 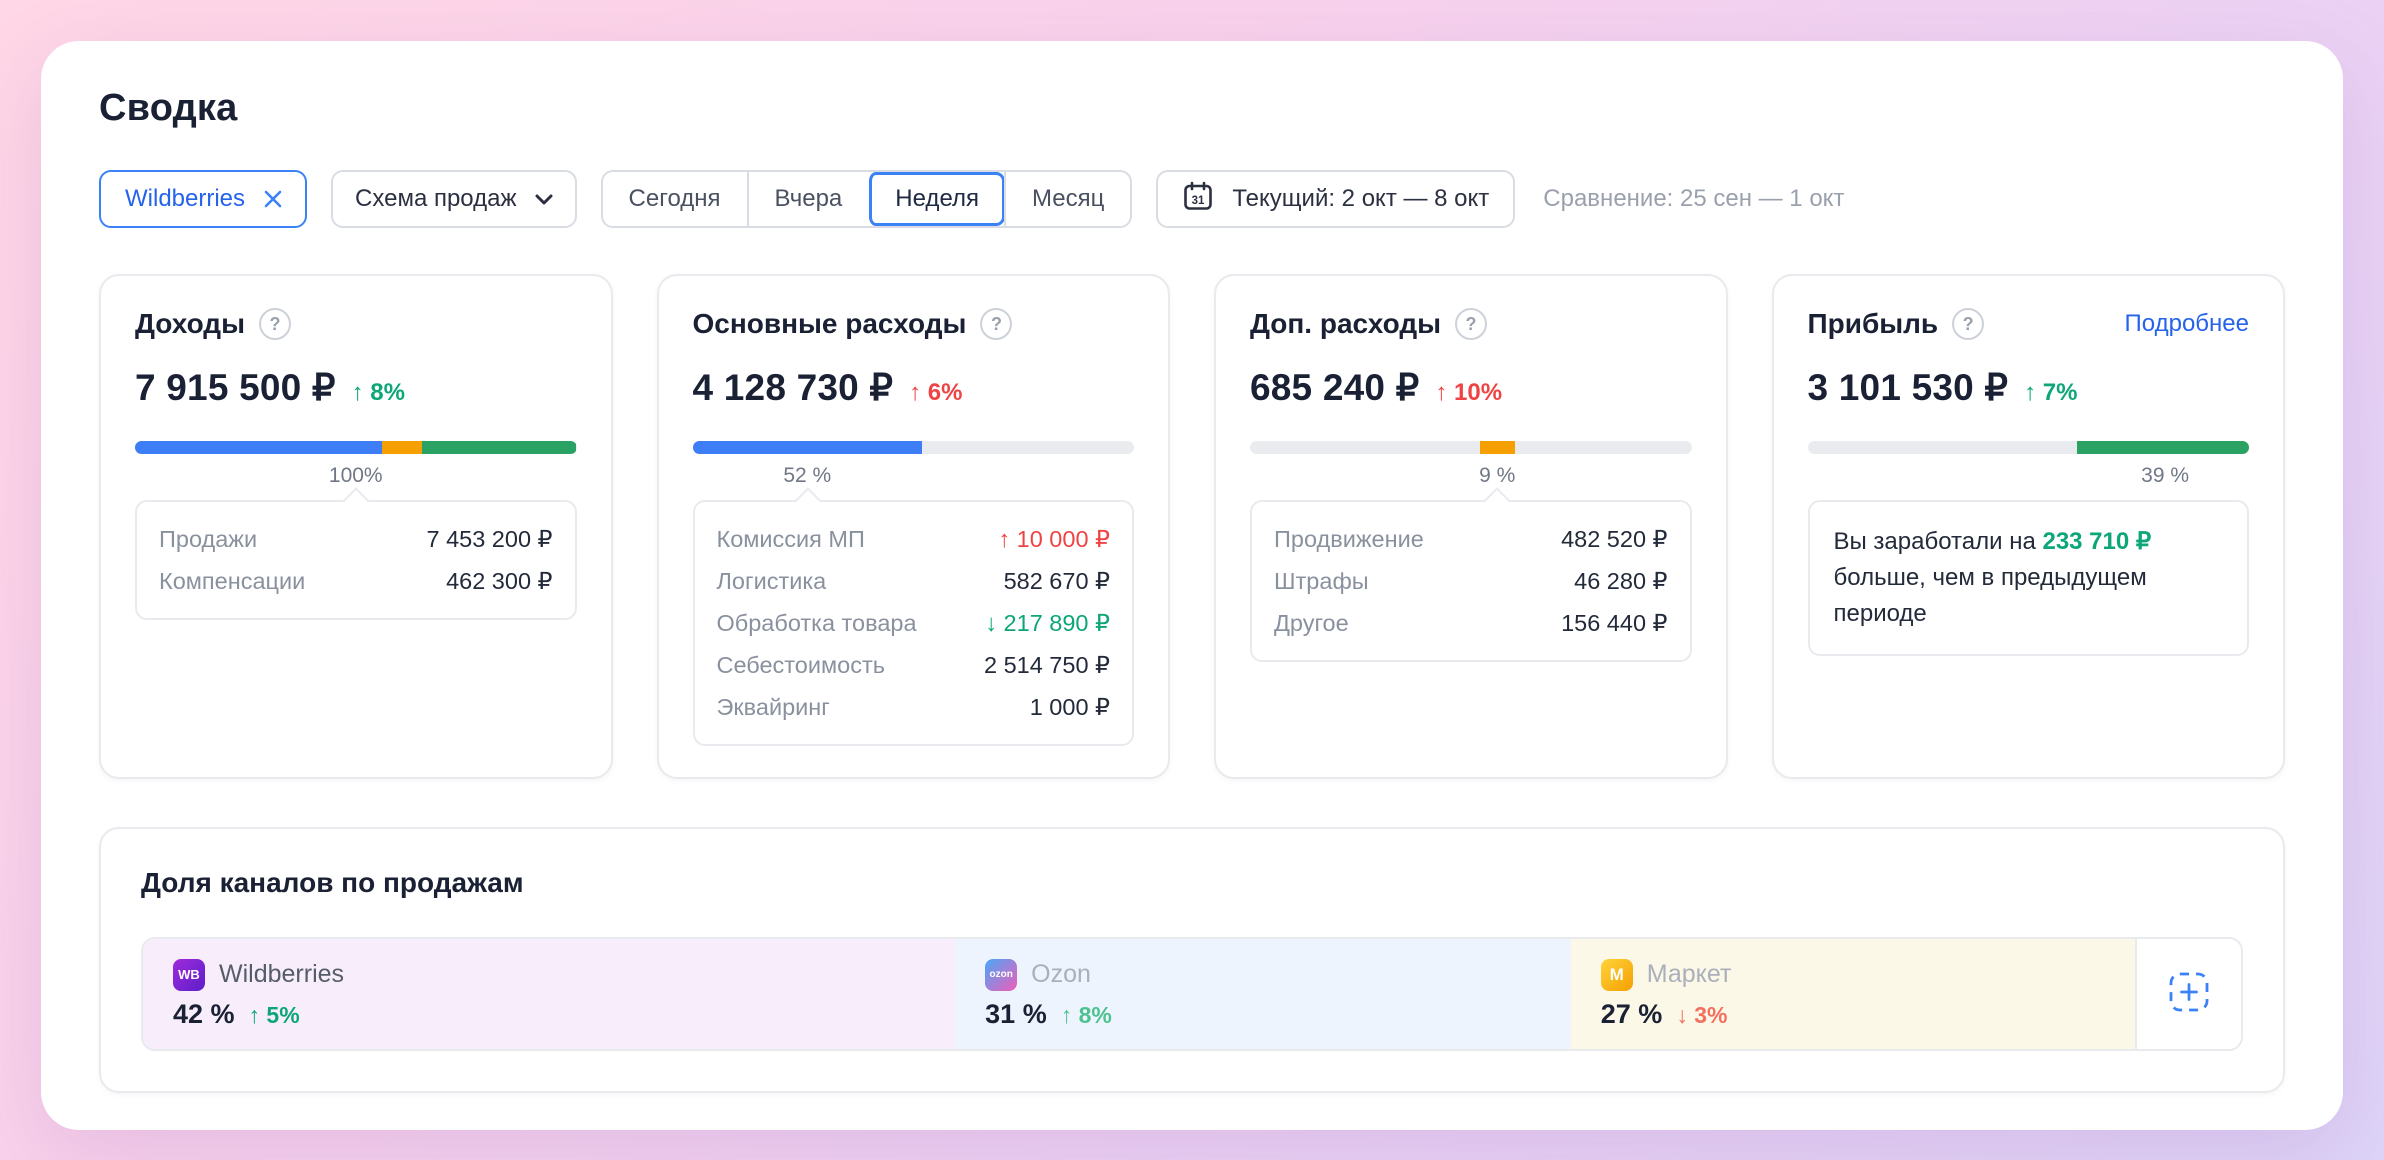 I want to click on profit-message-prefix: Вы заработали на, so click(x=1938, y=541).